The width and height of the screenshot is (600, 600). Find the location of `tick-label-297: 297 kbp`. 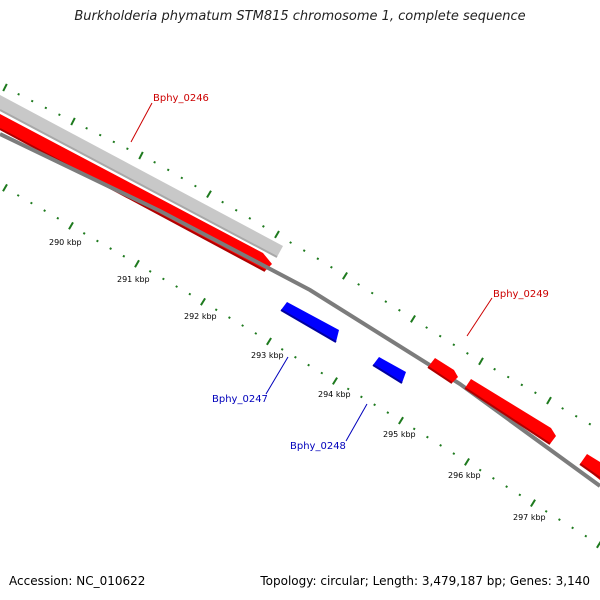

tick-label-297: 297 kbp is located at coordinates (529, 517).